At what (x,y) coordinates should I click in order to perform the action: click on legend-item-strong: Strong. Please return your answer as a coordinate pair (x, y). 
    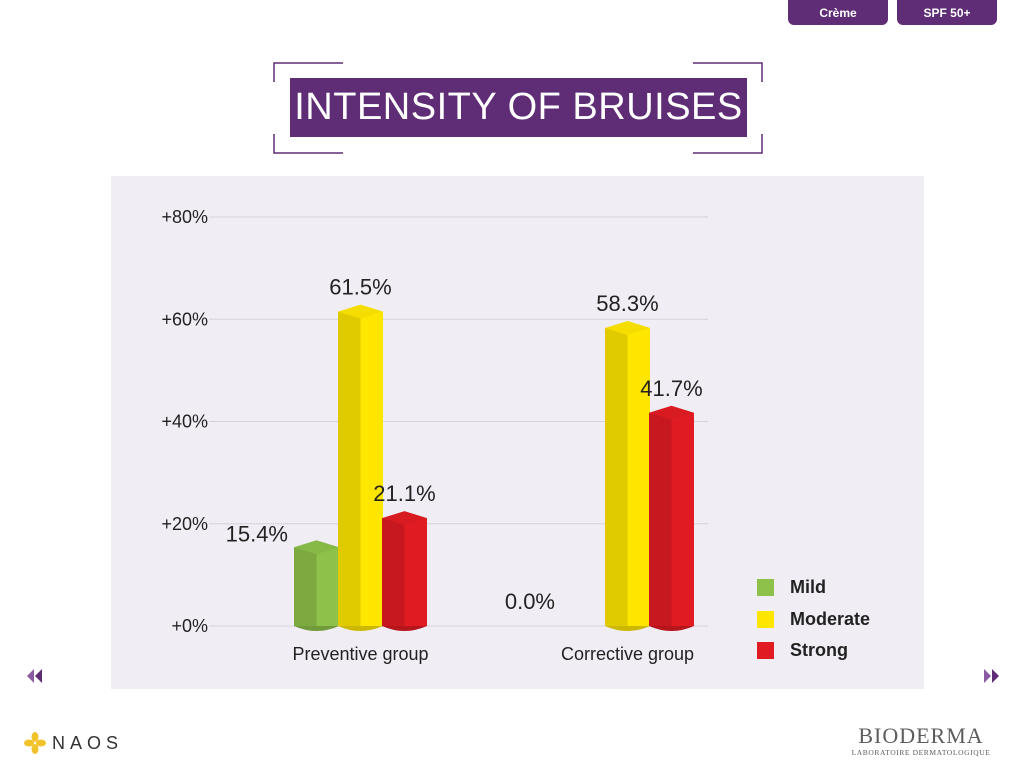
    Looking at the image, I should click on (813, 651).